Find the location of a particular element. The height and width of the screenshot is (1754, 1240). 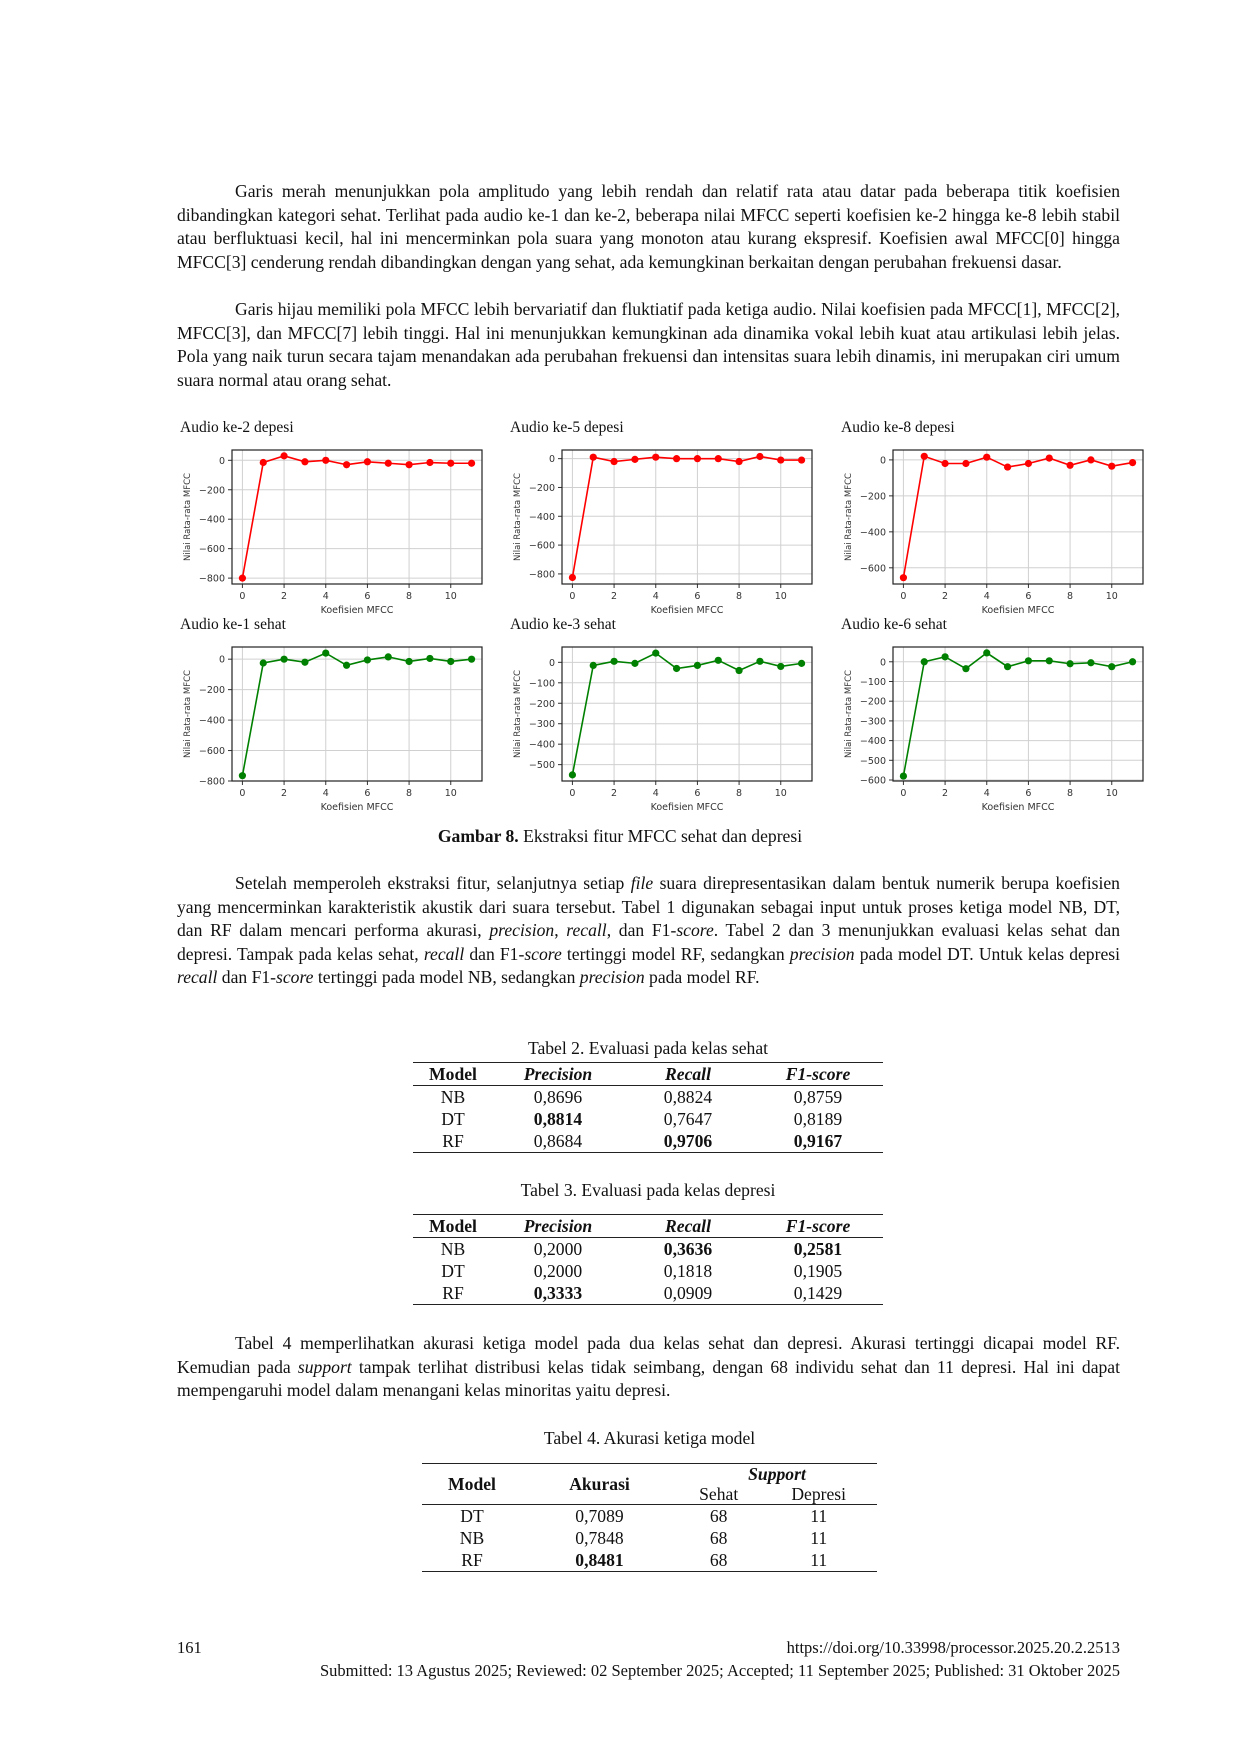

figure-label: Gambar 8. is located at coordinates (478, 836).